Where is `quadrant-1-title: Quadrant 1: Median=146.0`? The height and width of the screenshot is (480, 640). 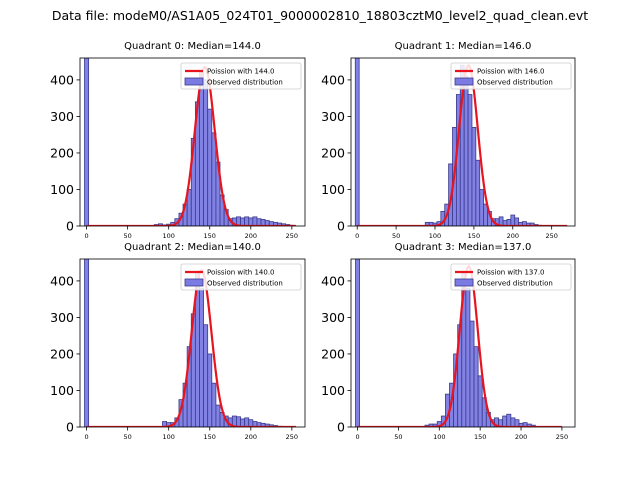 quadrant-1-title: Quadrant 1: Median=146.0 is located at coordinates (463, 46).